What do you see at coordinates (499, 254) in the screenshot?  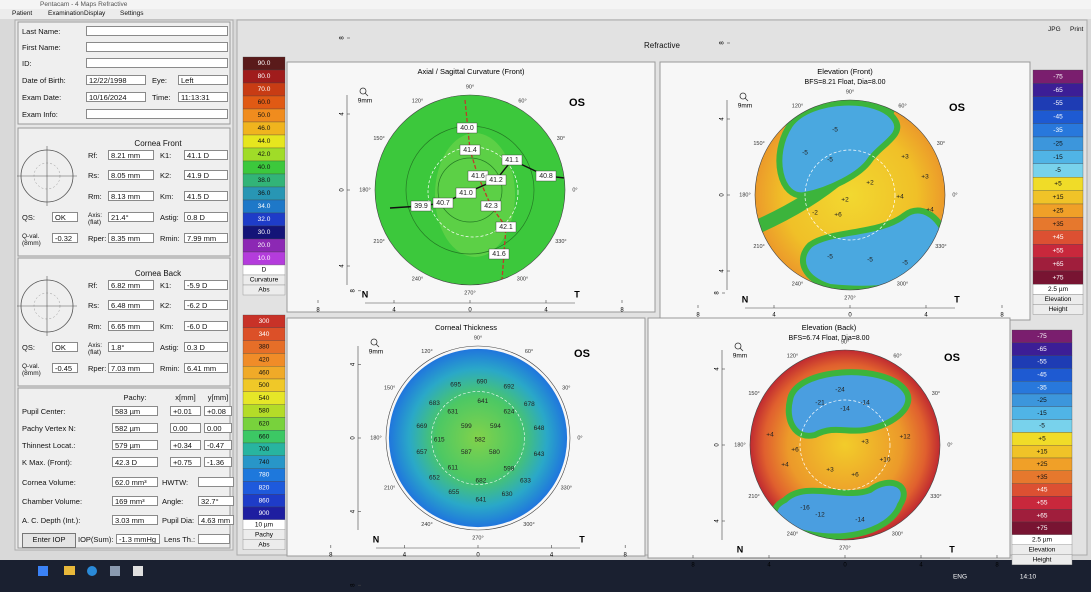 I see `map-value: 41.6` at bounding box center [499, 254].